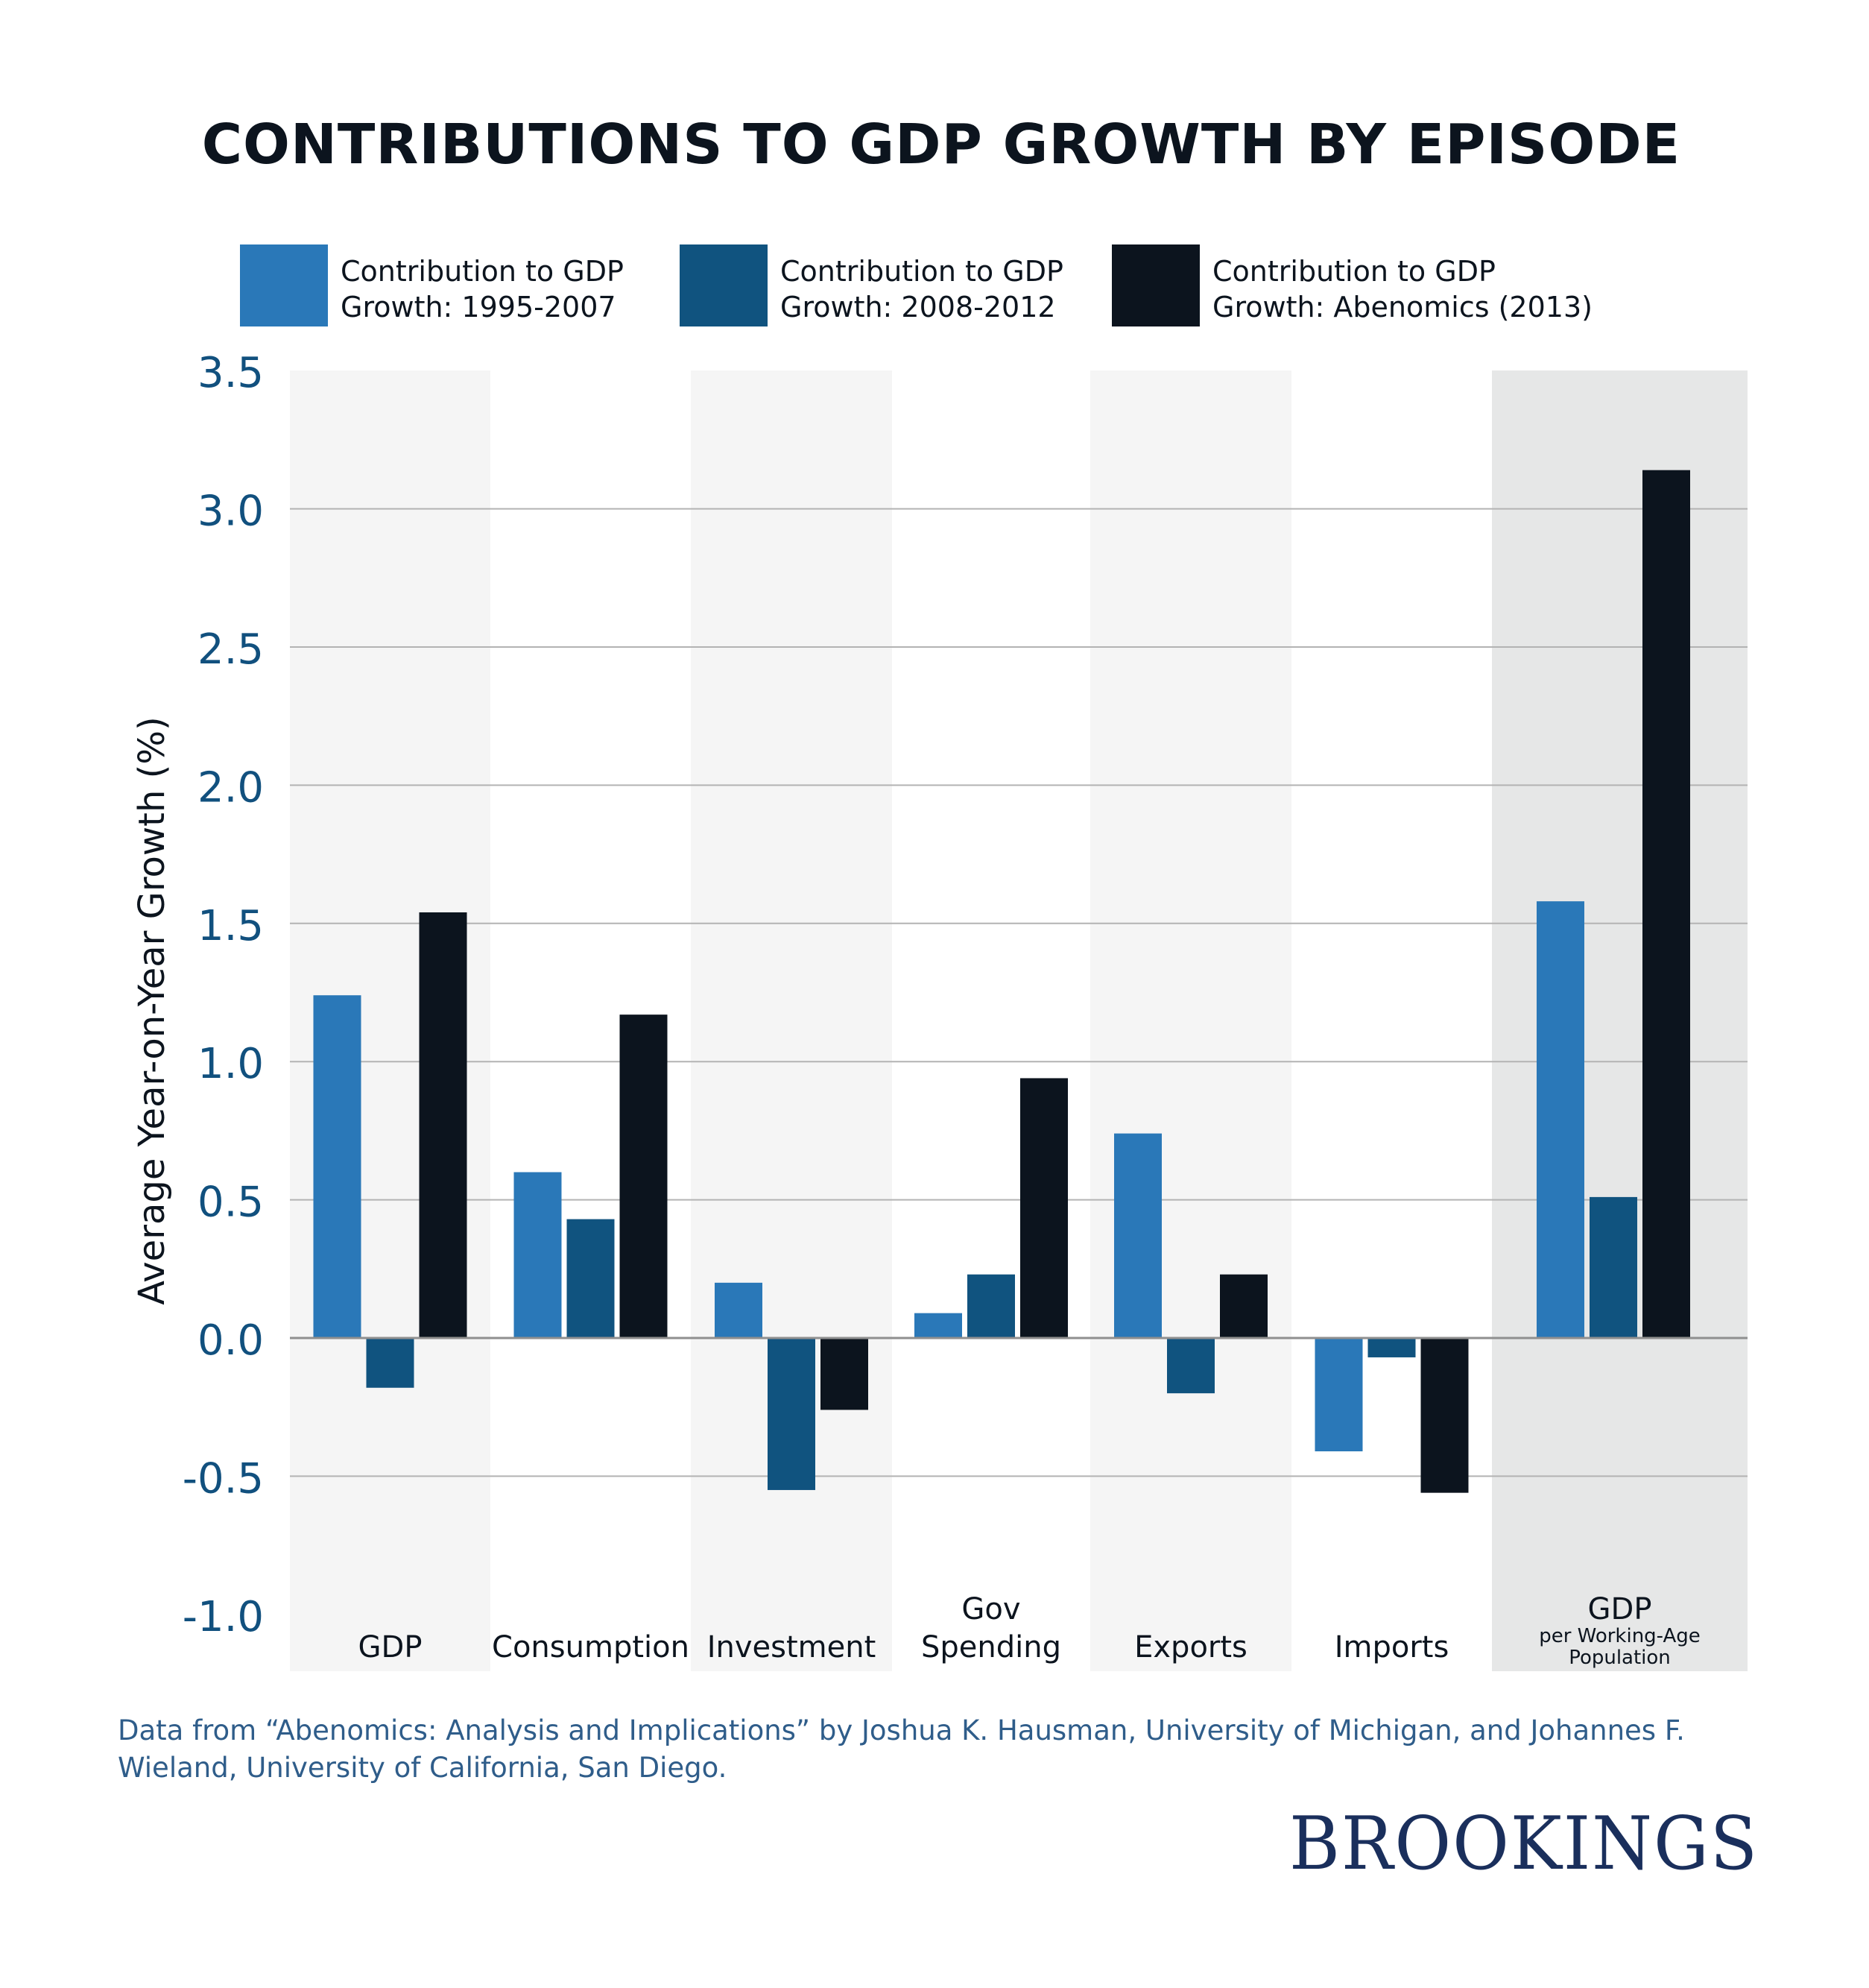 The image size is (1869, 1988). Describe the element at coordinates (230, 788) in the screenshot. I see `y-tick-label: 2.0` at that location.